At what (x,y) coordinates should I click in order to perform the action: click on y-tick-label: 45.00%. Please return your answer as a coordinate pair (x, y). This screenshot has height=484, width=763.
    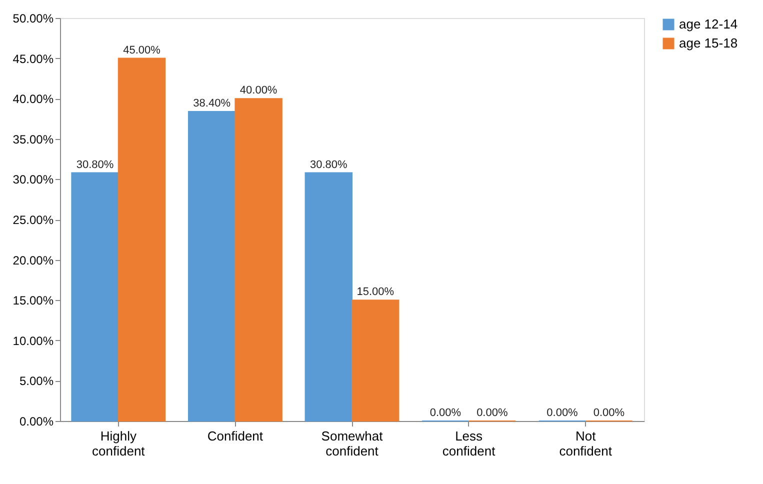
    Looking at the image, I should click on (33, 59).